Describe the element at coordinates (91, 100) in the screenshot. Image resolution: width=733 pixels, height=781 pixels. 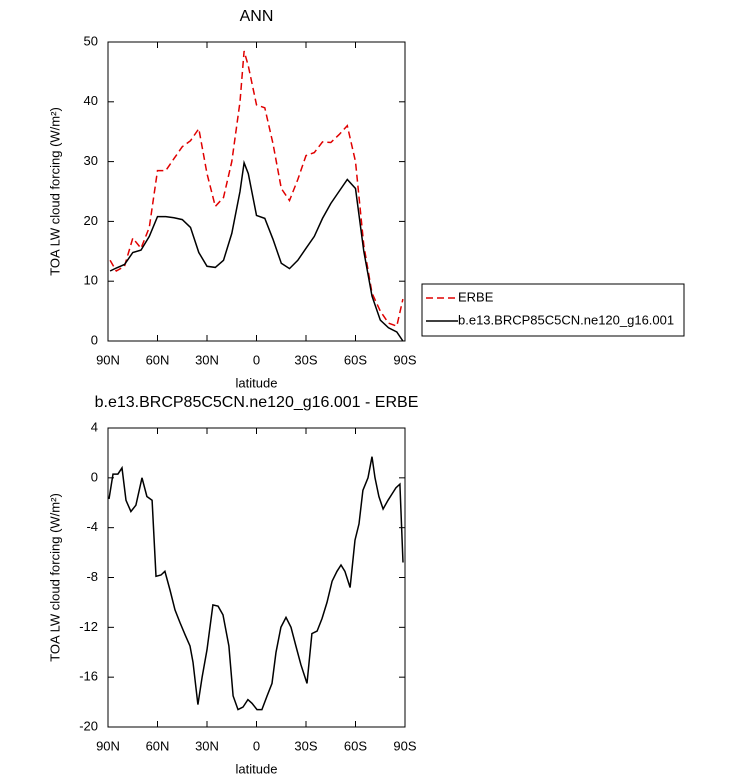
I see `y-tick-label: 40` at that location.